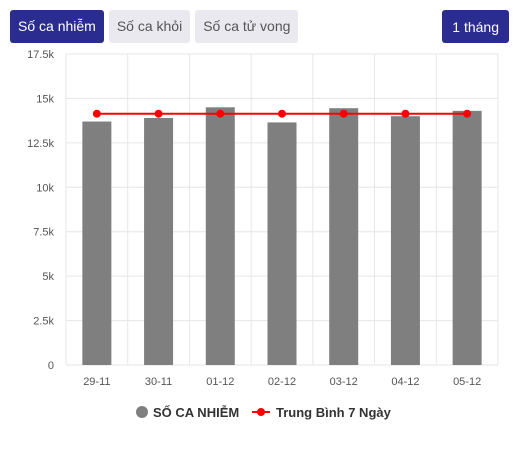 This screenshot has width=518, height=453. Describe the element at coordinates (196, 412) in the screenshot. I see `legend-label-infections: SỐ CA NHIỄM` at that location.